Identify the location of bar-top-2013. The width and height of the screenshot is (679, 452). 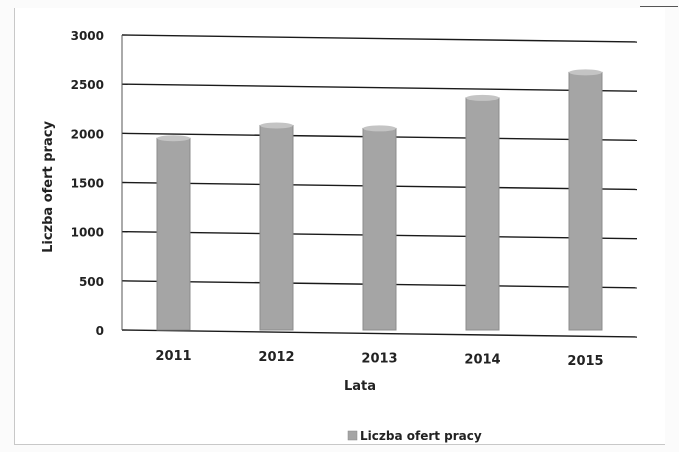
(379, 128).